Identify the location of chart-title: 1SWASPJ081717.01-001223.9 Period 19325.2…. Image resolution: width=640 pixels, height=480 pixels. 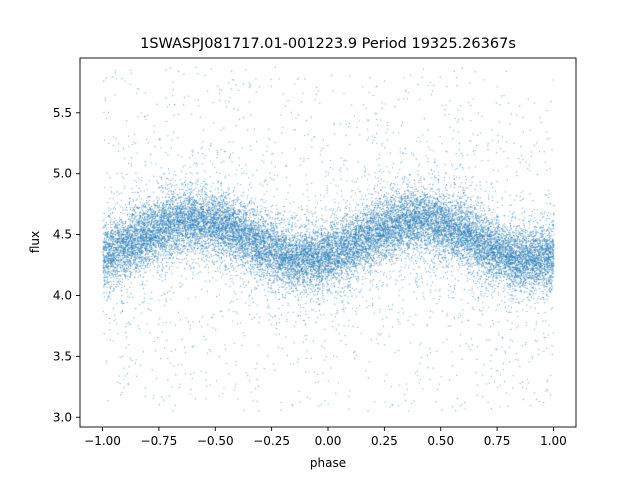
(328, 44).